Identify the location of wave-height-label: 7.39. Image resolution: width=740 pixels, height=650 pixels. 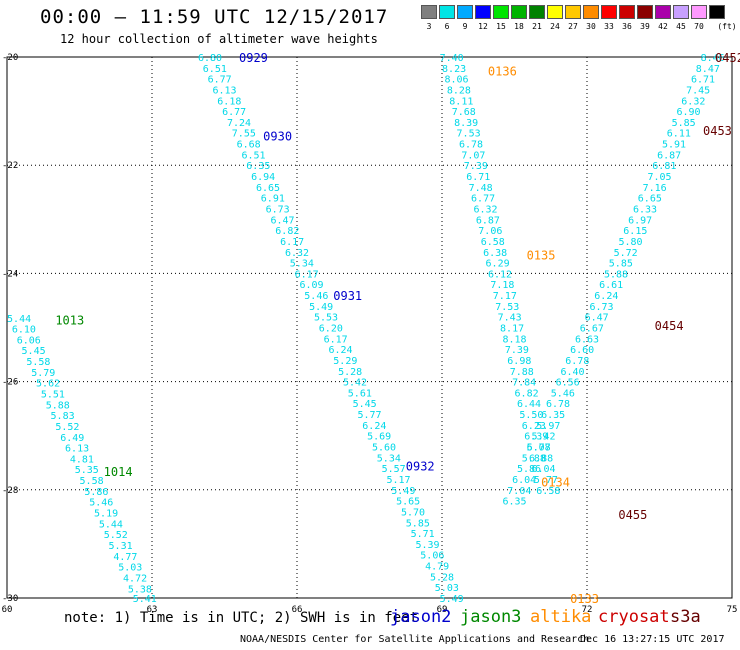
(517, 350).